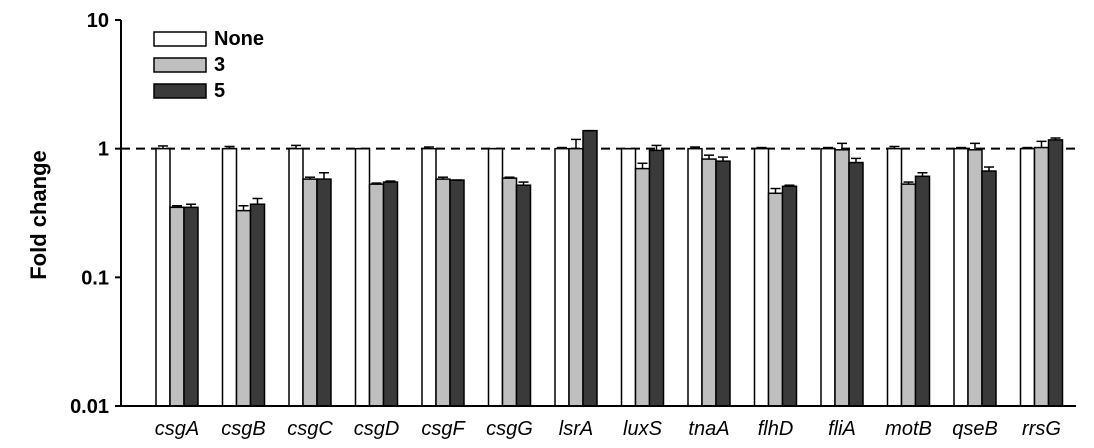 This screenshot has width=1094, height=448. I want to click on x-category-label: csgA, so click(177, 429).